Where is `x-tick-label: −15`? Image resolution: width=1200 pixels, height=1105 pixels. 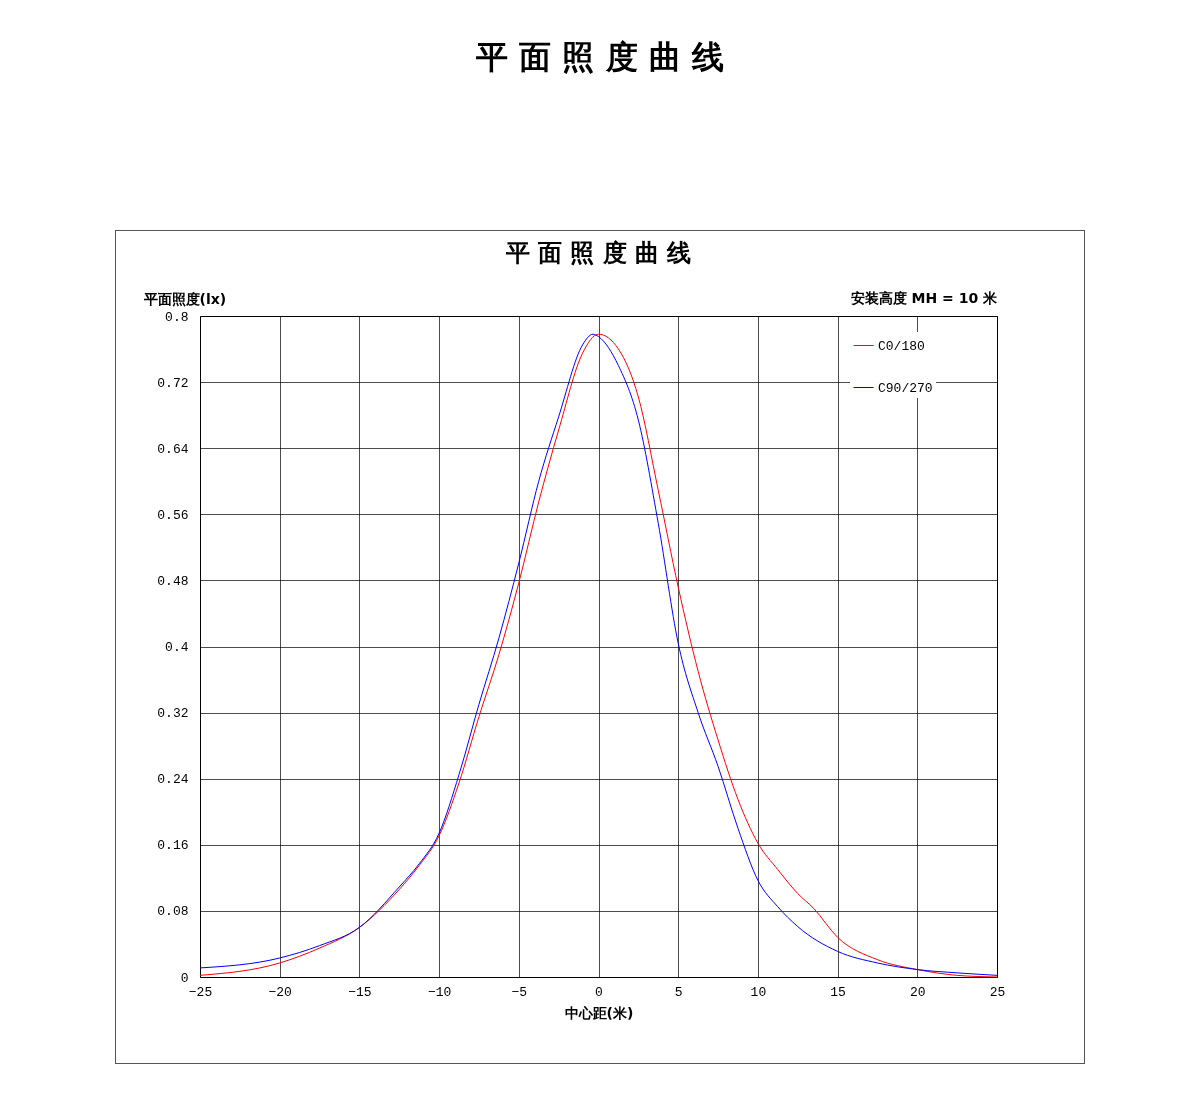
x-tick-label: −15 is located at coordinates (360, 992).